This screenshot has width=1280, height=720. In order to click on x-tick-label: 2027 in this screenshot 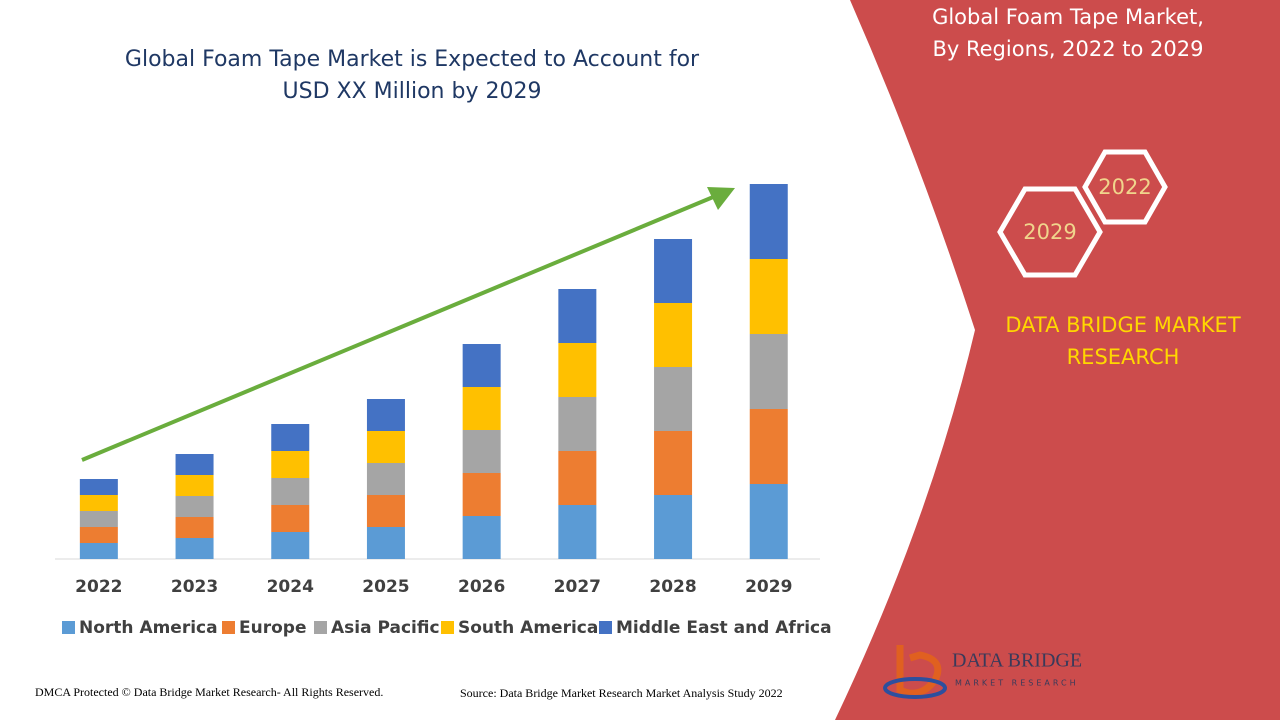, I will do `click(577, 587)`.